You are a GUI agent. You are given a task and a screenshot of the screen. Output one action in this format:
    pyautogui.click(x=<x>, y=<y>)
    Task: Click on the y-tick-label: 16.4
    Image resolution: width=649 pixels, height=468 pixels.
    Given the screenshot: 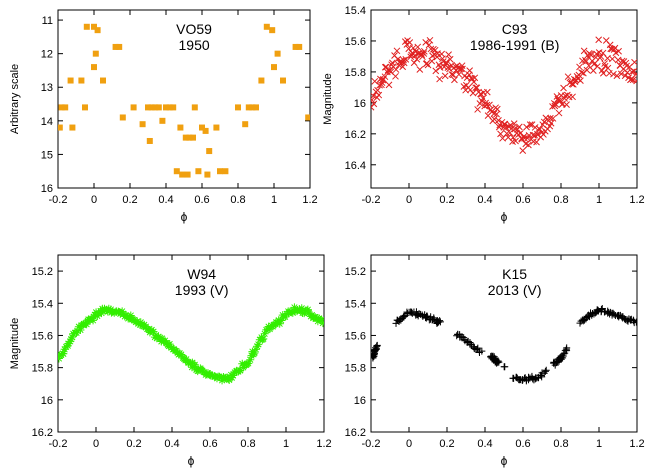 What is the action you would take?
    pyautogui.click(x=355, y=166)
    